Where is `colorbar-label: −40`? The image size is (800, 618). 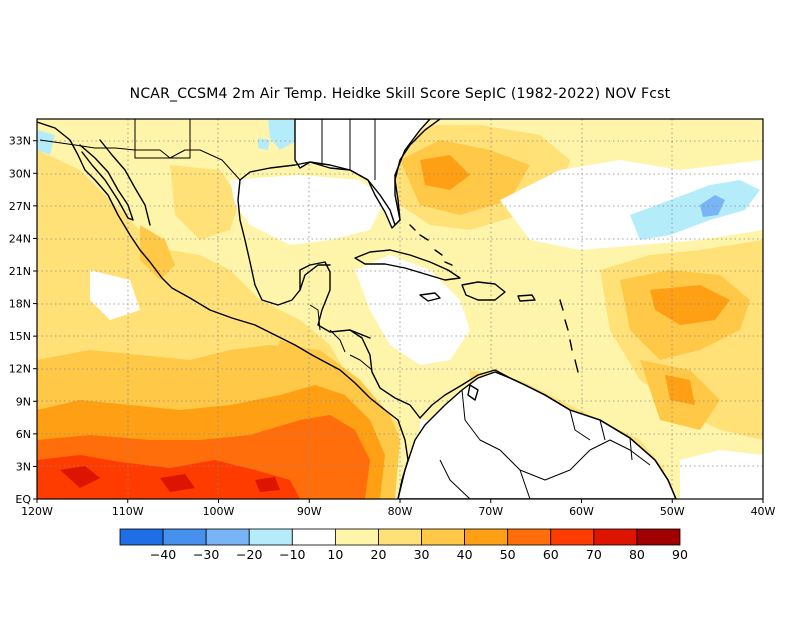 colorbar-label: −40 is located at coordinates (163, 554).